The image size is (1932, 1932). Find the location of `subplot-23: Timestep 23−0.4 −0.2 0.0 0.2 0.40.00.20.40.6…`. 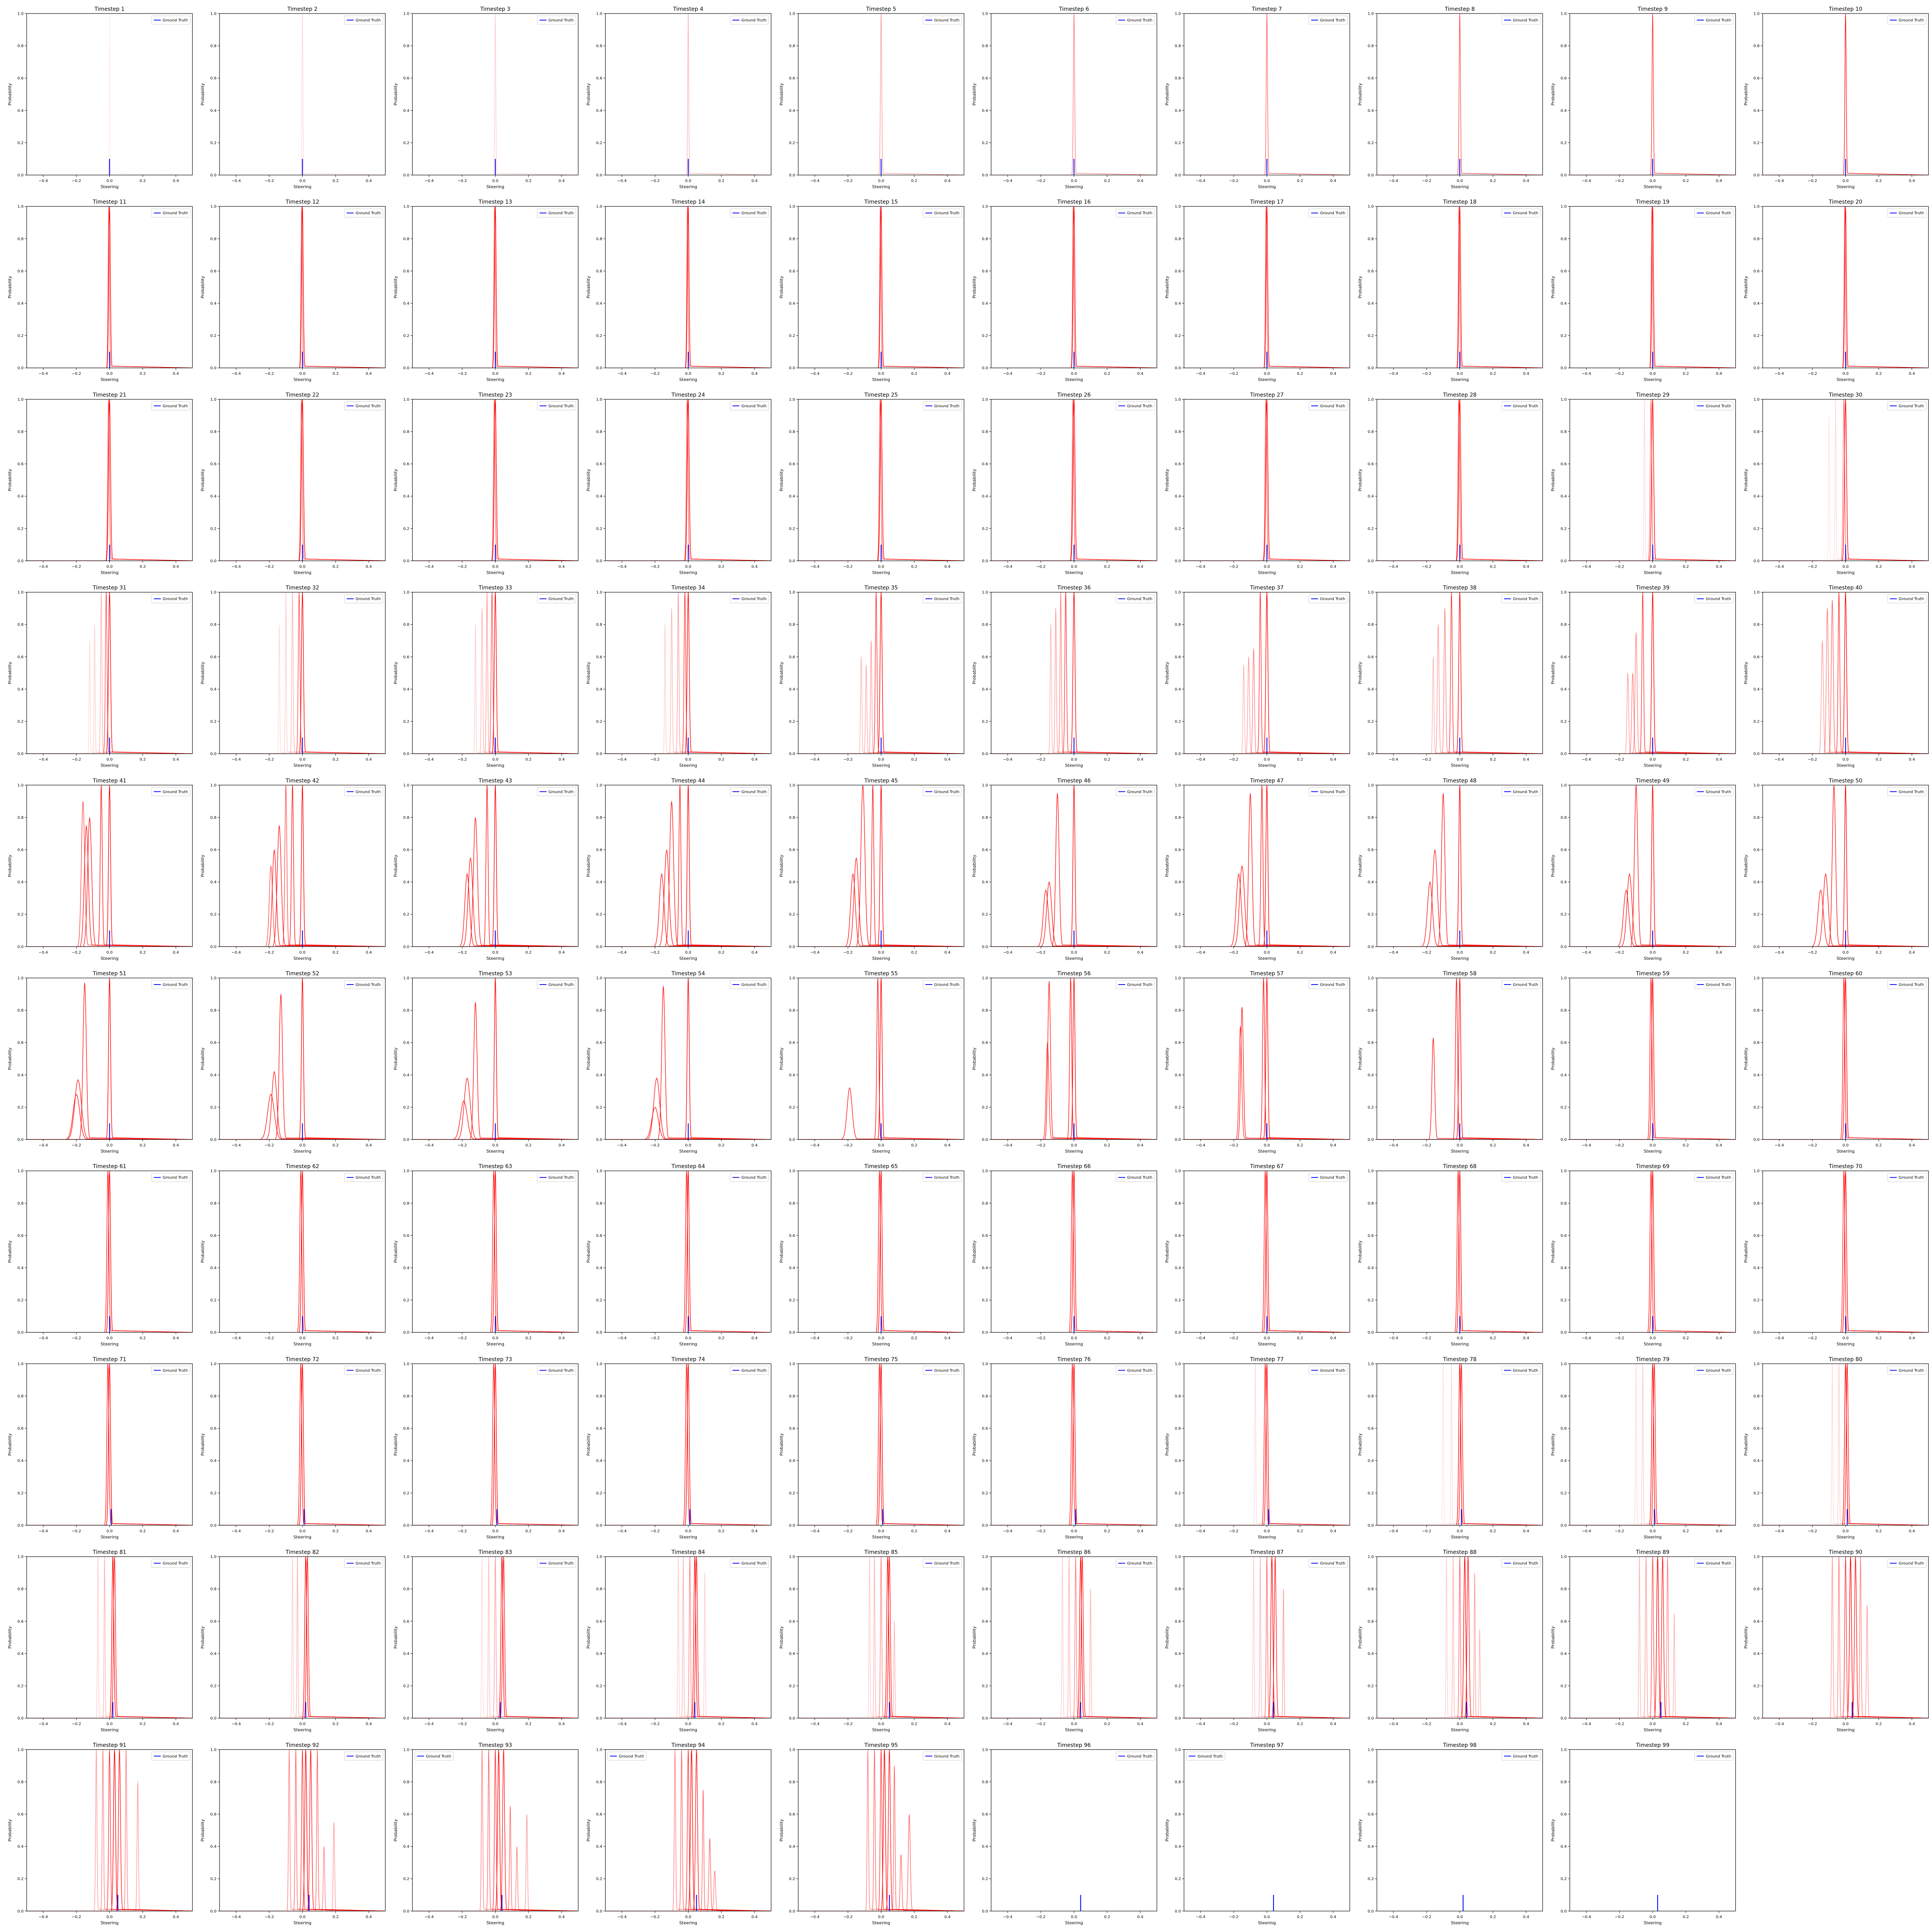

subplot-23: Timestep 23−0.4 −0.2 0.0 0.2 0.40.00.20.40.6… is located at coordinates (486, 484).